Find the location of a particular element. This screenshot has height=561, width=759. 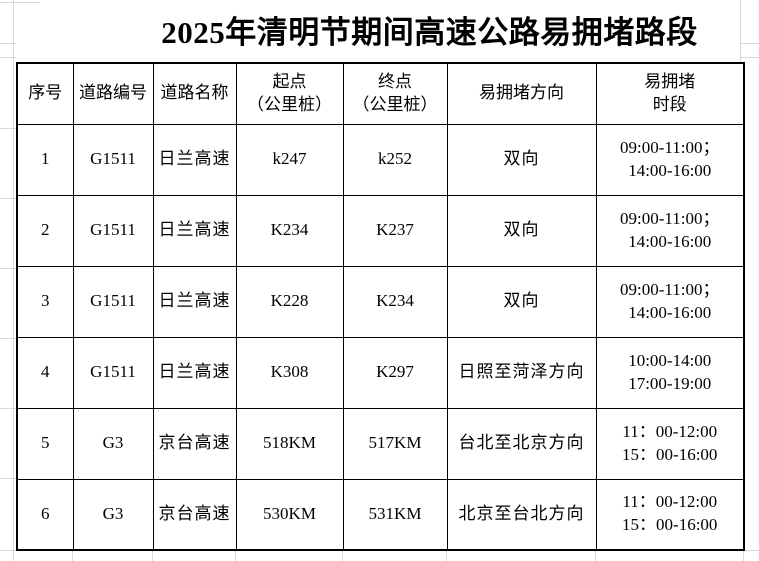

cell-serial: 4 is located at coordinates (45, 372).